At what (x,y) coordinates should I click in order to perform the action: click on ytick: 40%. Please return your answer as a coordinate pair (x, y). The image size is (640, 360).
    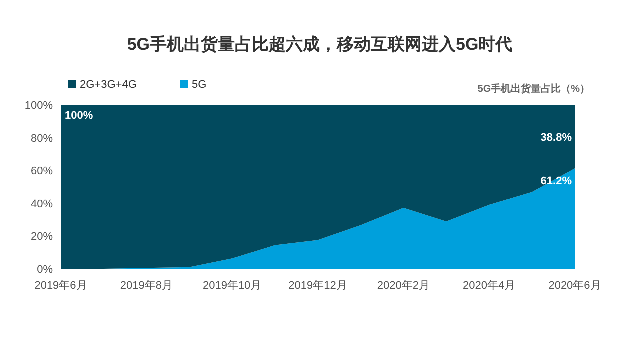
    Looking at the image, I should click on (41, 204).